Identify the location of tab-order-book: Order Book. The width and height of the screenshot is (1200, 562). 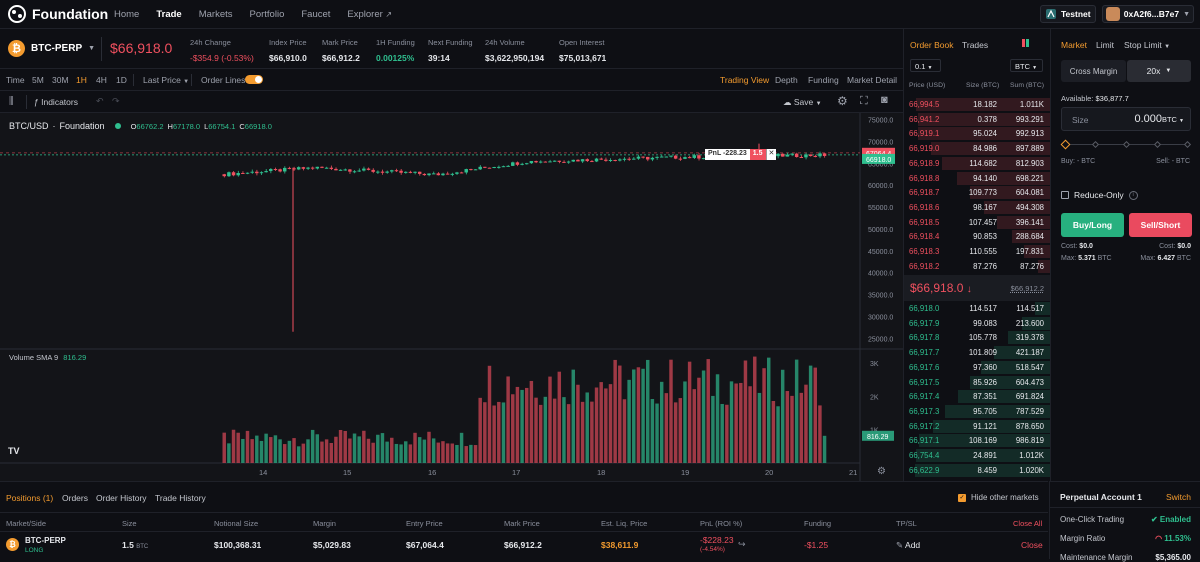
(932, 45).